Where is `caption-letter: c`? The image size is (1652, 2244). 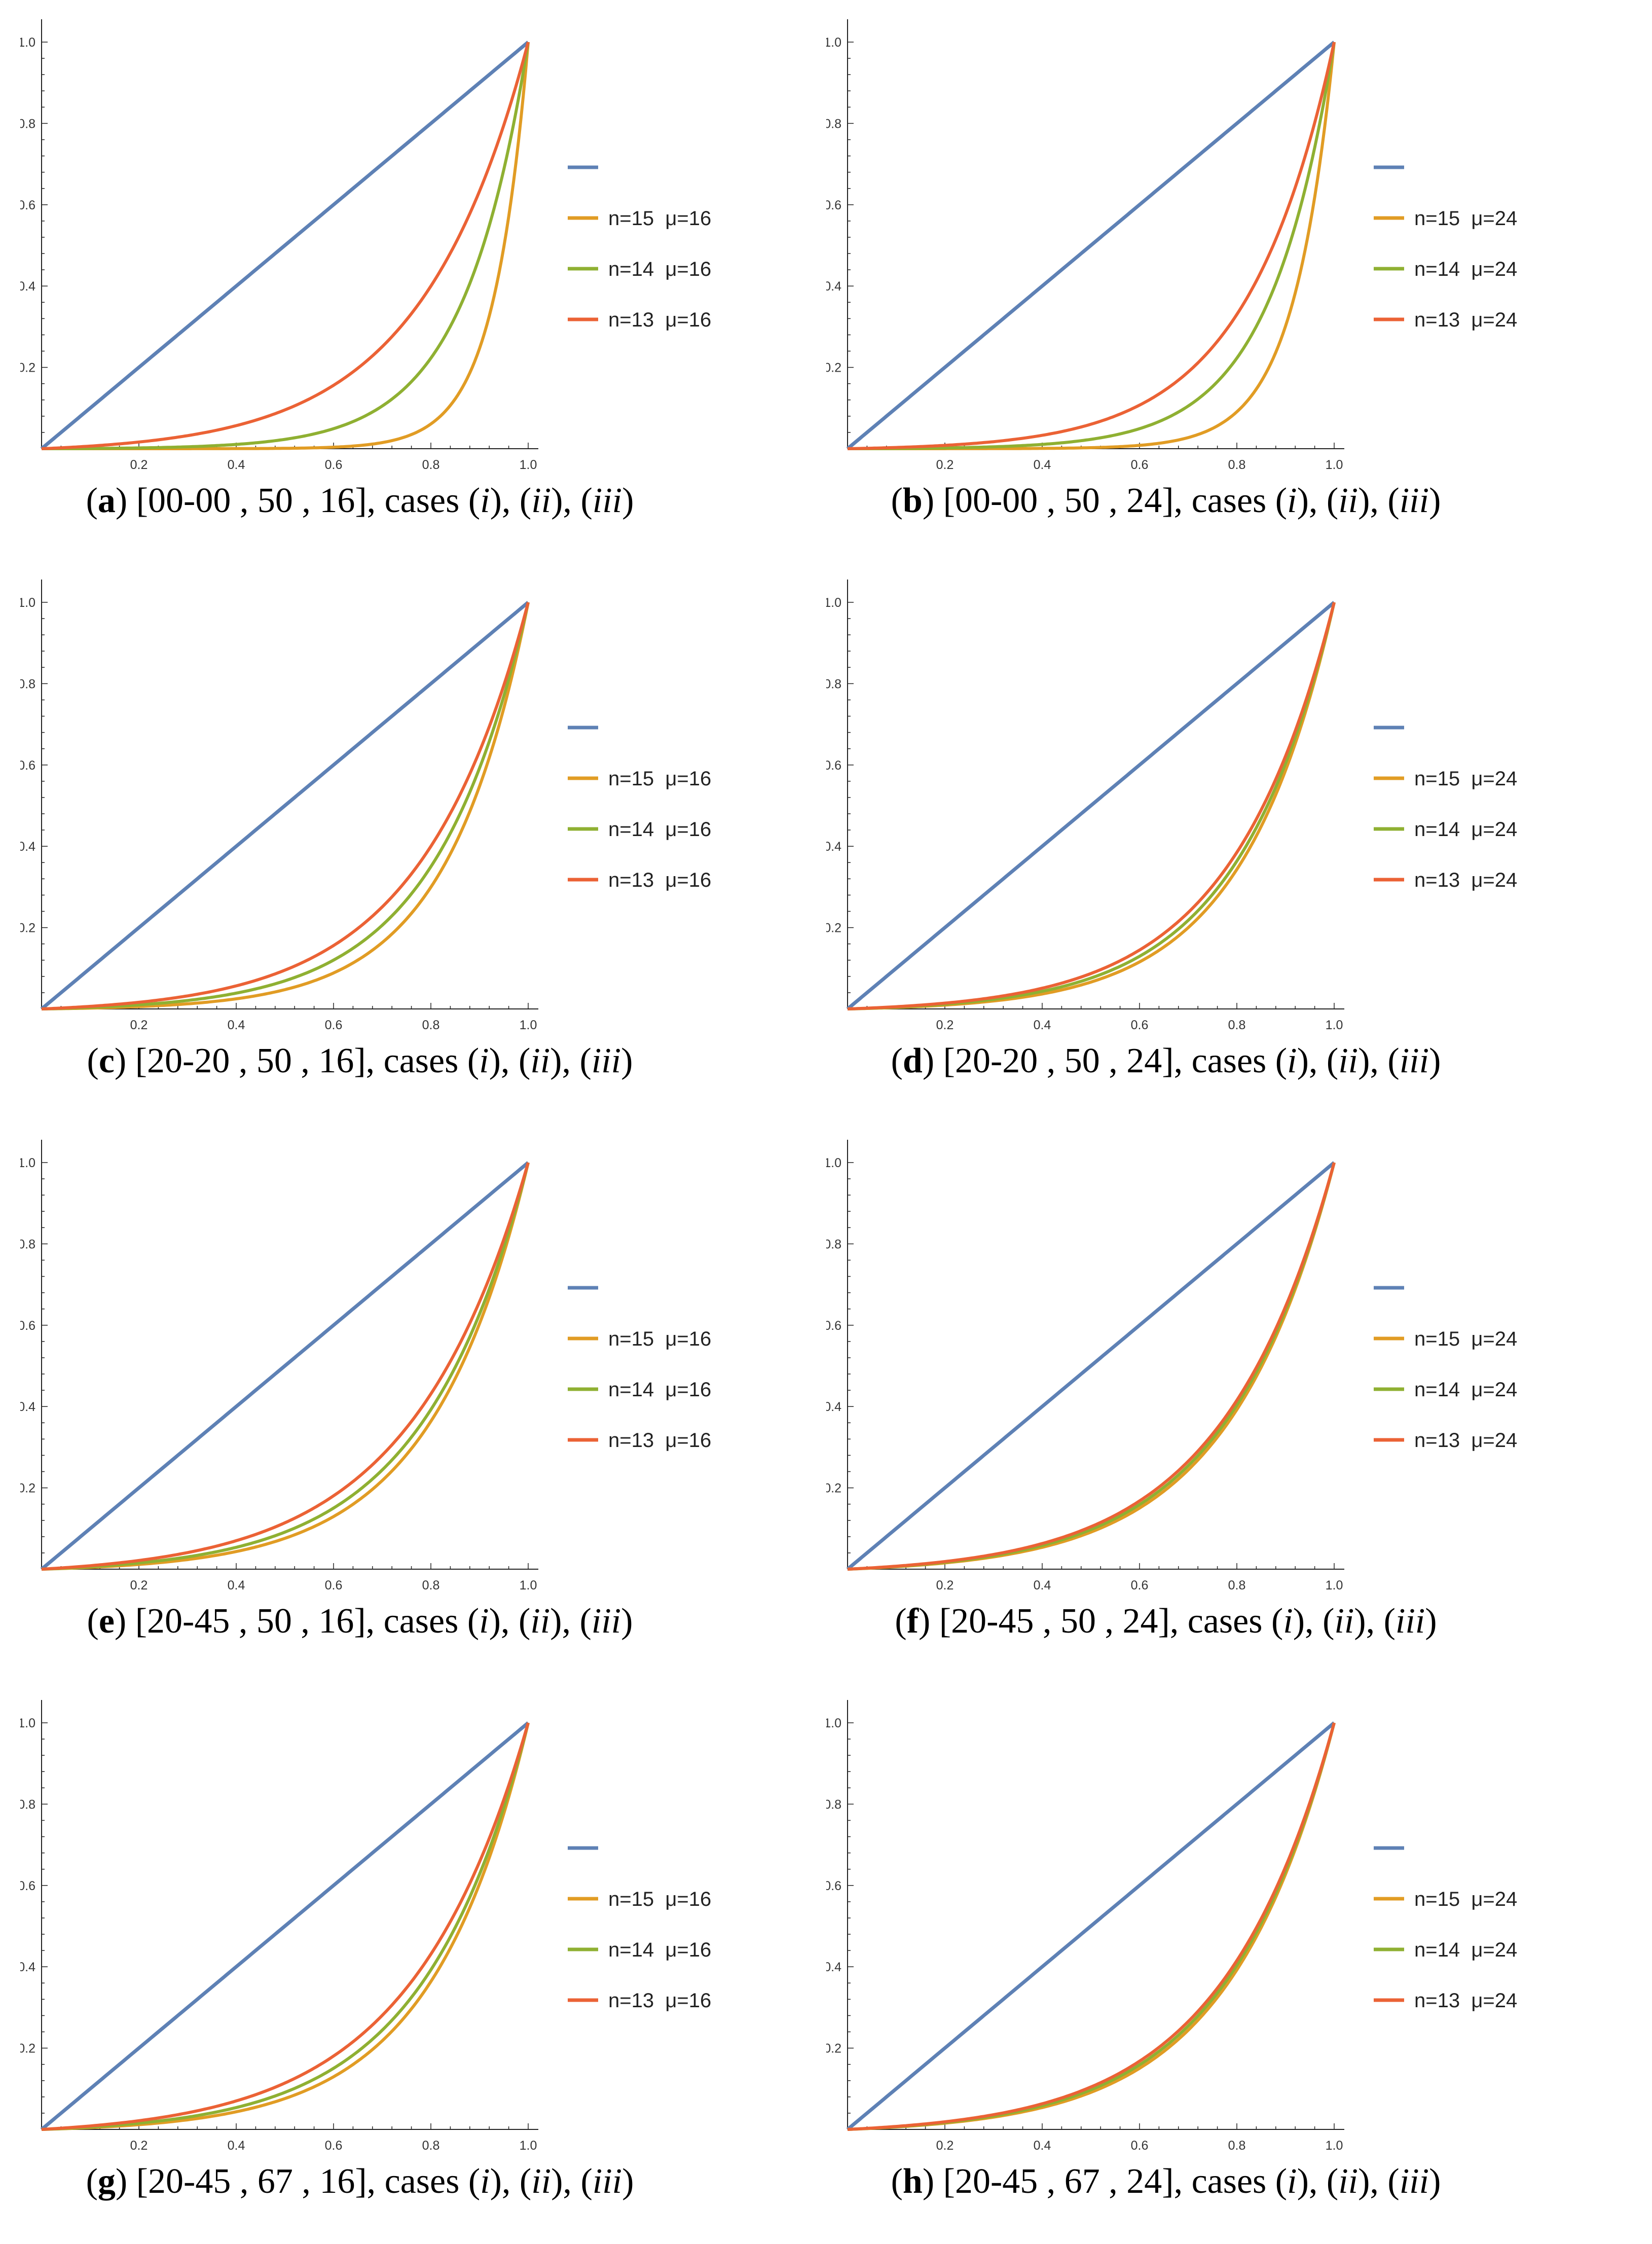 caption-letter: c is located at coordinates (107, 1061).